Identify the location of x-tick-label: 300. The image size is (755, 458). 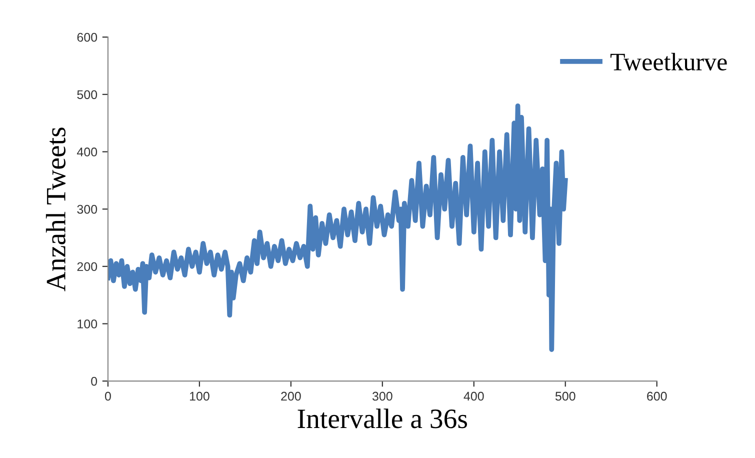
(382, 396).